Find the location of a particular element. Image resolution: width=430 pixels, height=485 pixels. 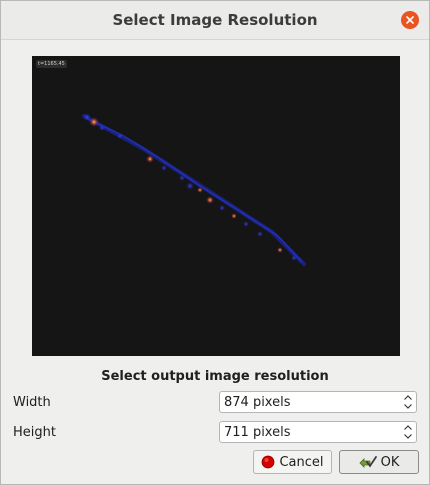

time-label: t=1165.45 is located at coordinates (51, 64).